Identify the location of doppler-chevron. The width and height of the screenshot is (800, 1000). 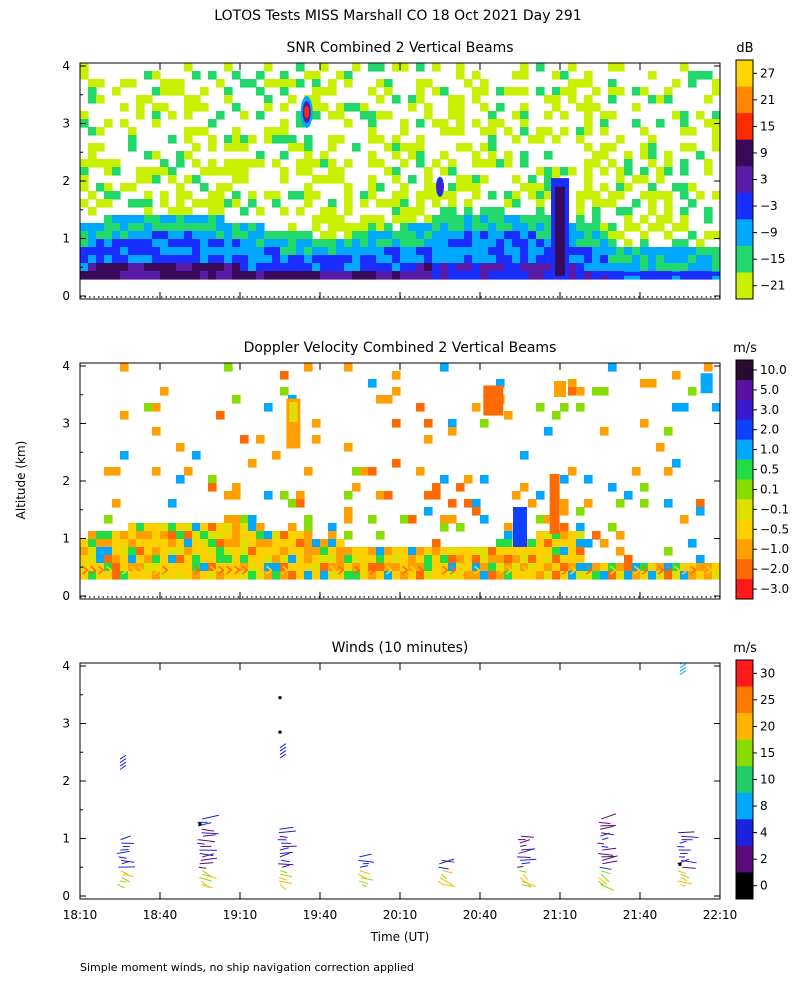
(661, 570).